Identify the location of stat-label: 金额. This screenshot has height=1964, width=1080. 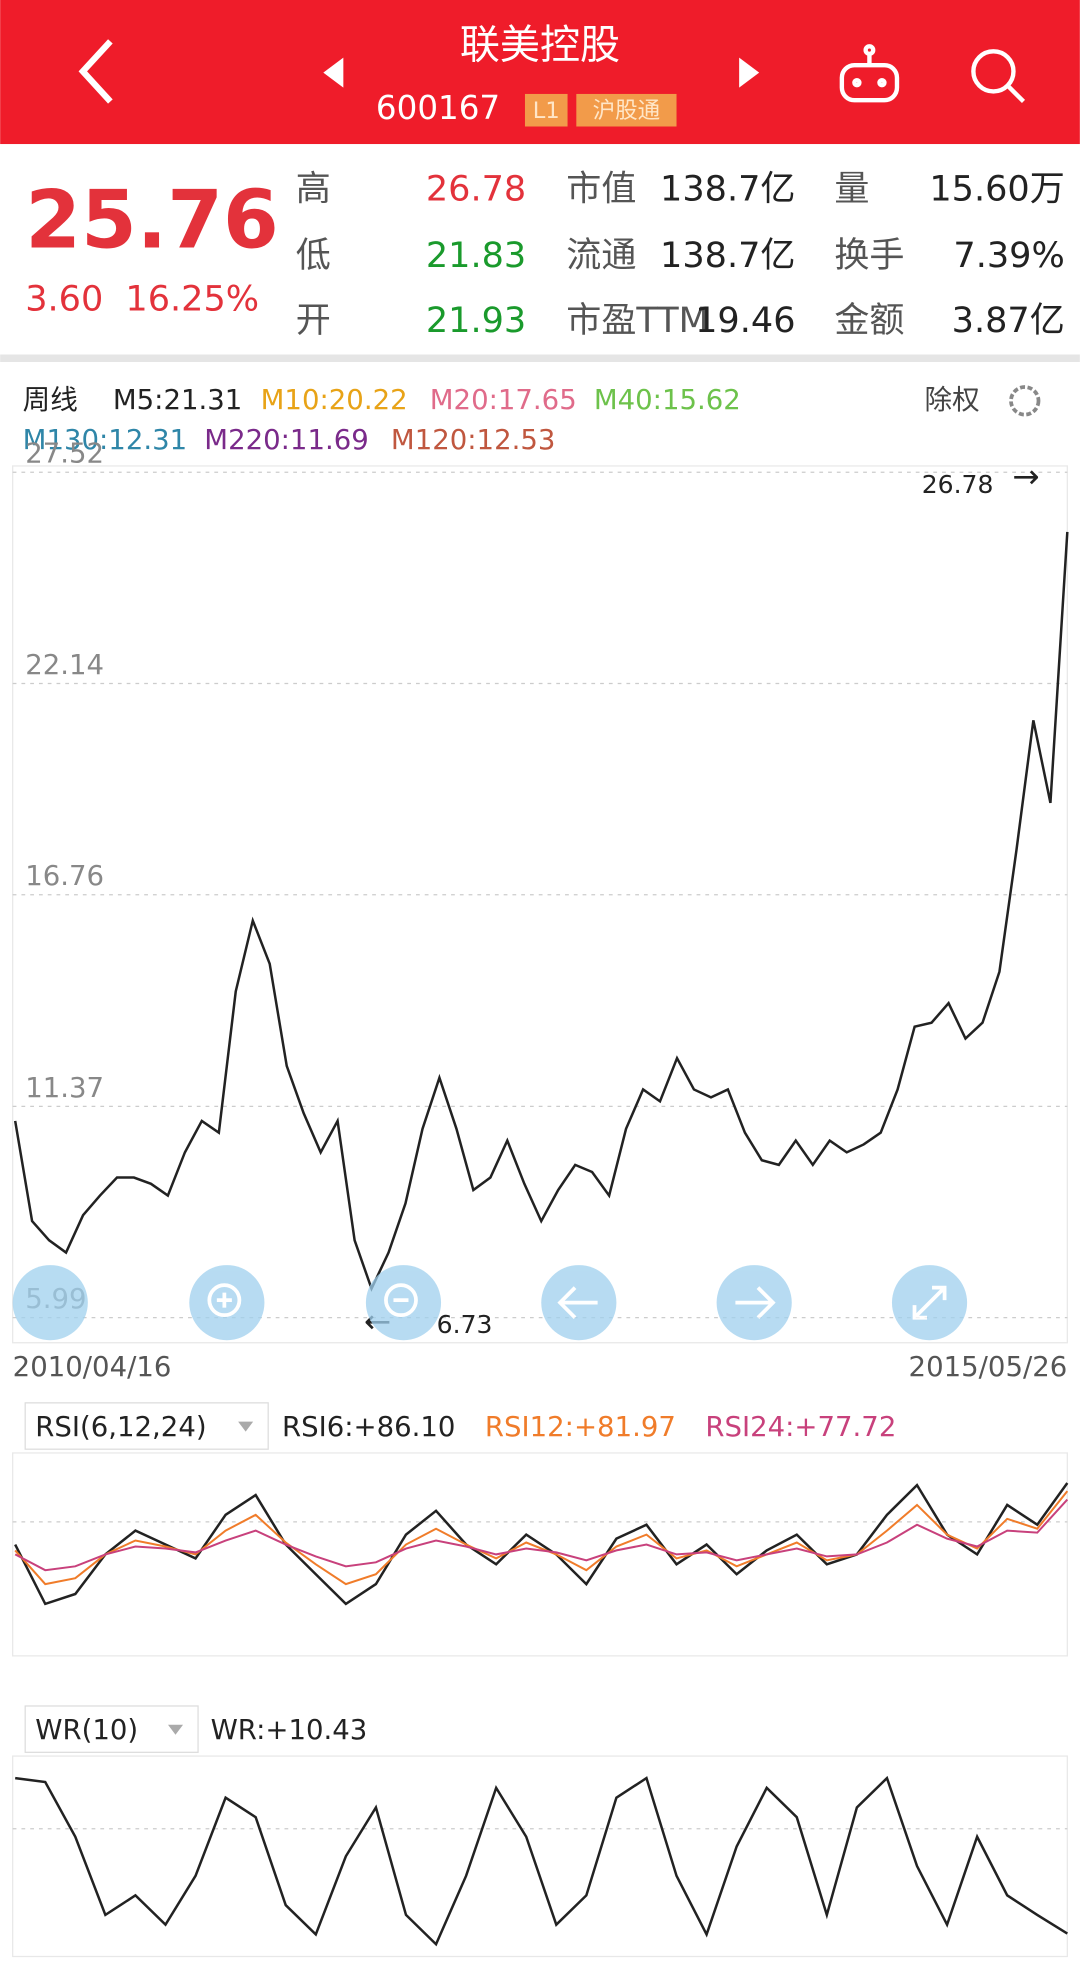
(869, 320).